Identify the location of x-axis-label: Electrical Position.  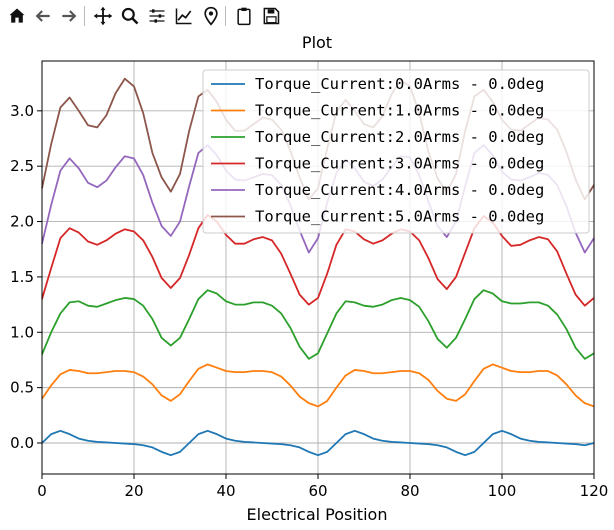
(317, 514).